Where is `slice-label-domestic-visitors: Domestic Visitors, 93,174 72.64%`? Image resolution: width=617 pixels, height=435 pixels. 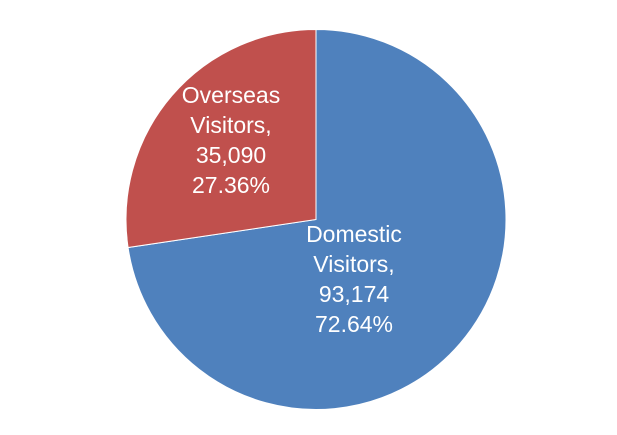 slice-label-domestic-visitors: Domestic Visitors, 93,174 72.64% is located at coordinates (354, 279).